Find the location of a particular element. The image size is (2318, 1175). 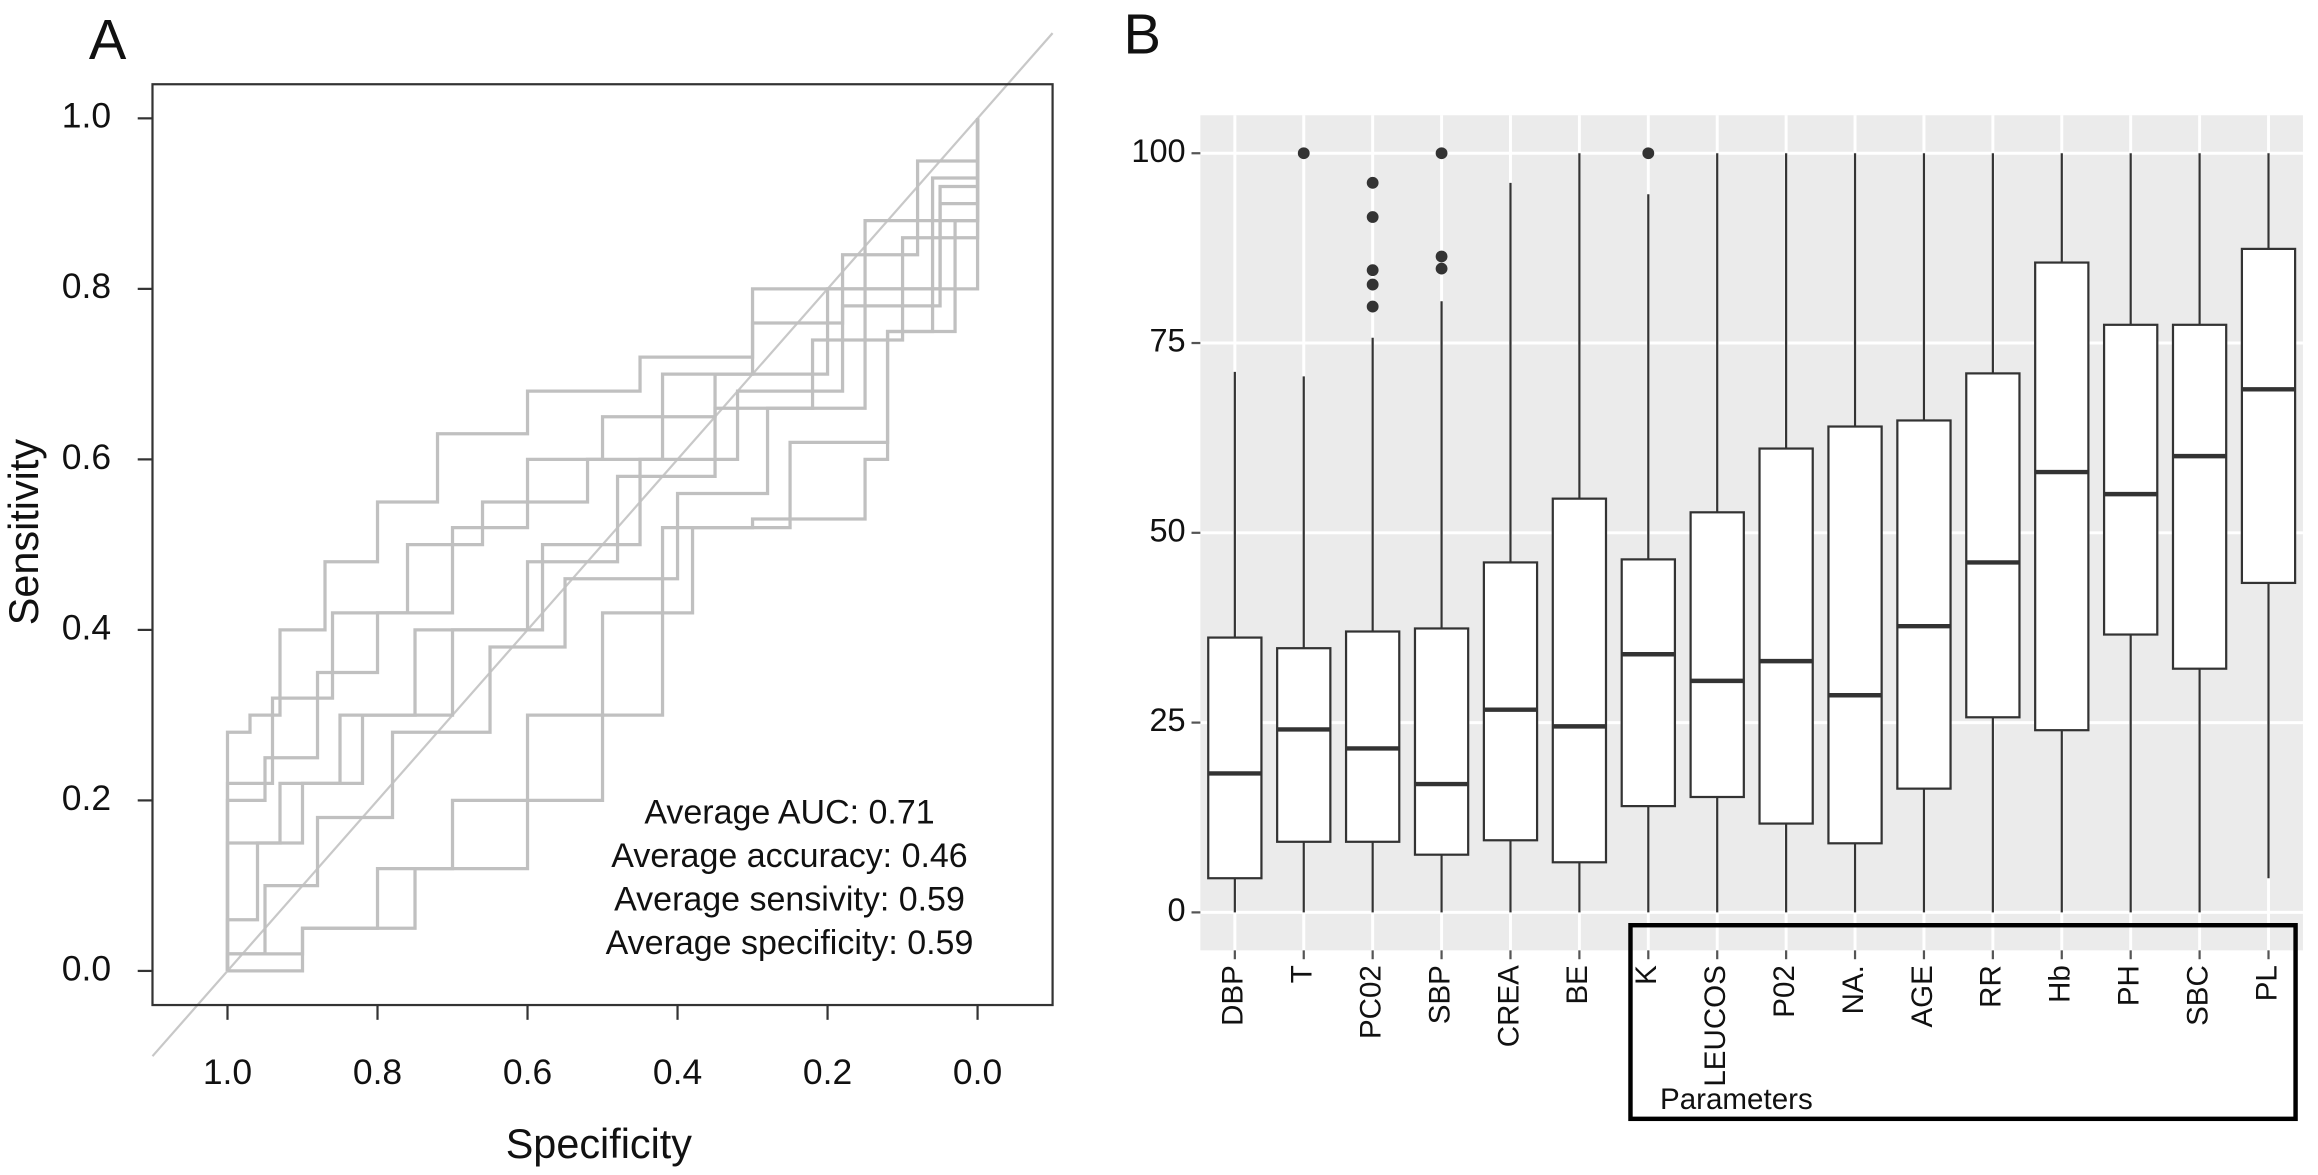

panel-label: B is located at coordinates (1142, 33).